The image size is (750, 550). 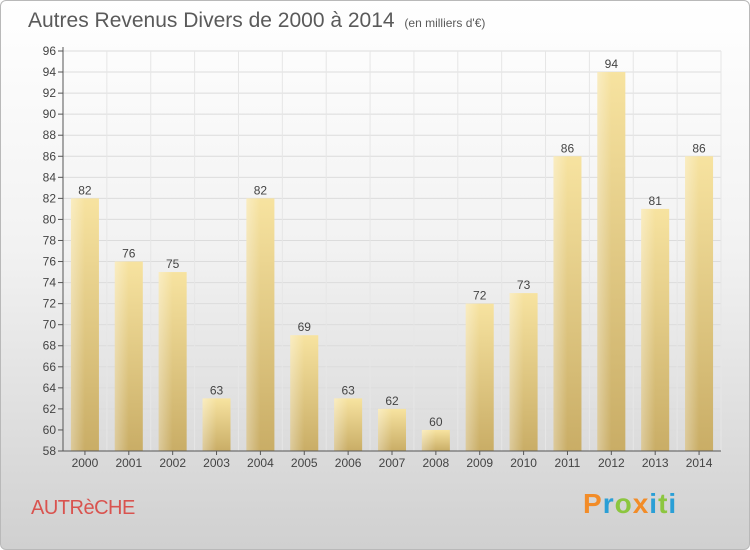 I want to click on logo-letter: r, so click(x=608, y=503).